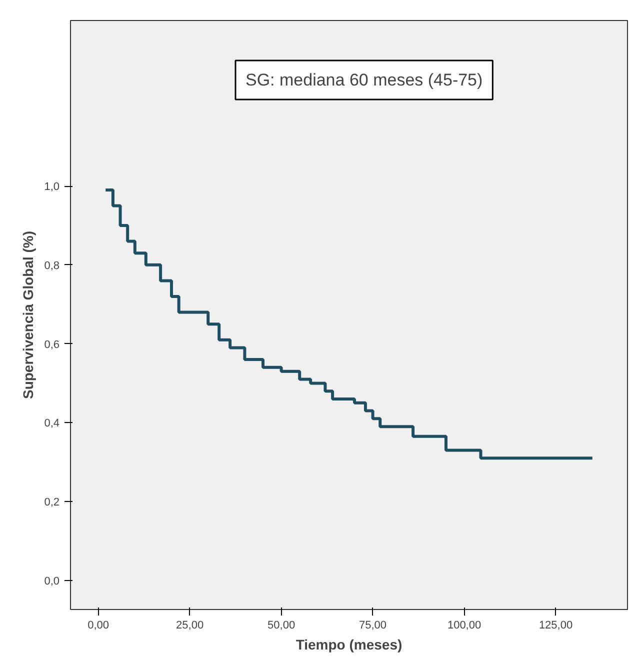 This screenshot has height=669, width=629. What do you see at coordinates (364, 80) in the screenshot?
I see `annotation: SG: mediana 60 meses (45-75)` at bounding box center [364, 80].